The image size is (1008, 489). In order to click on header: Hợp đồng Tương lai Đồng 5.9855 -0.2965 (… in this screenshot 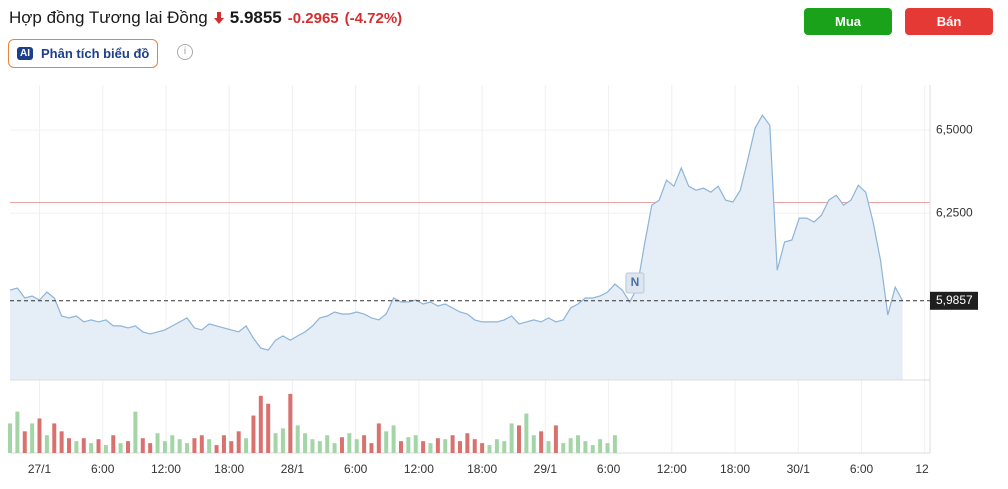, I will do `click(205, 18)`.